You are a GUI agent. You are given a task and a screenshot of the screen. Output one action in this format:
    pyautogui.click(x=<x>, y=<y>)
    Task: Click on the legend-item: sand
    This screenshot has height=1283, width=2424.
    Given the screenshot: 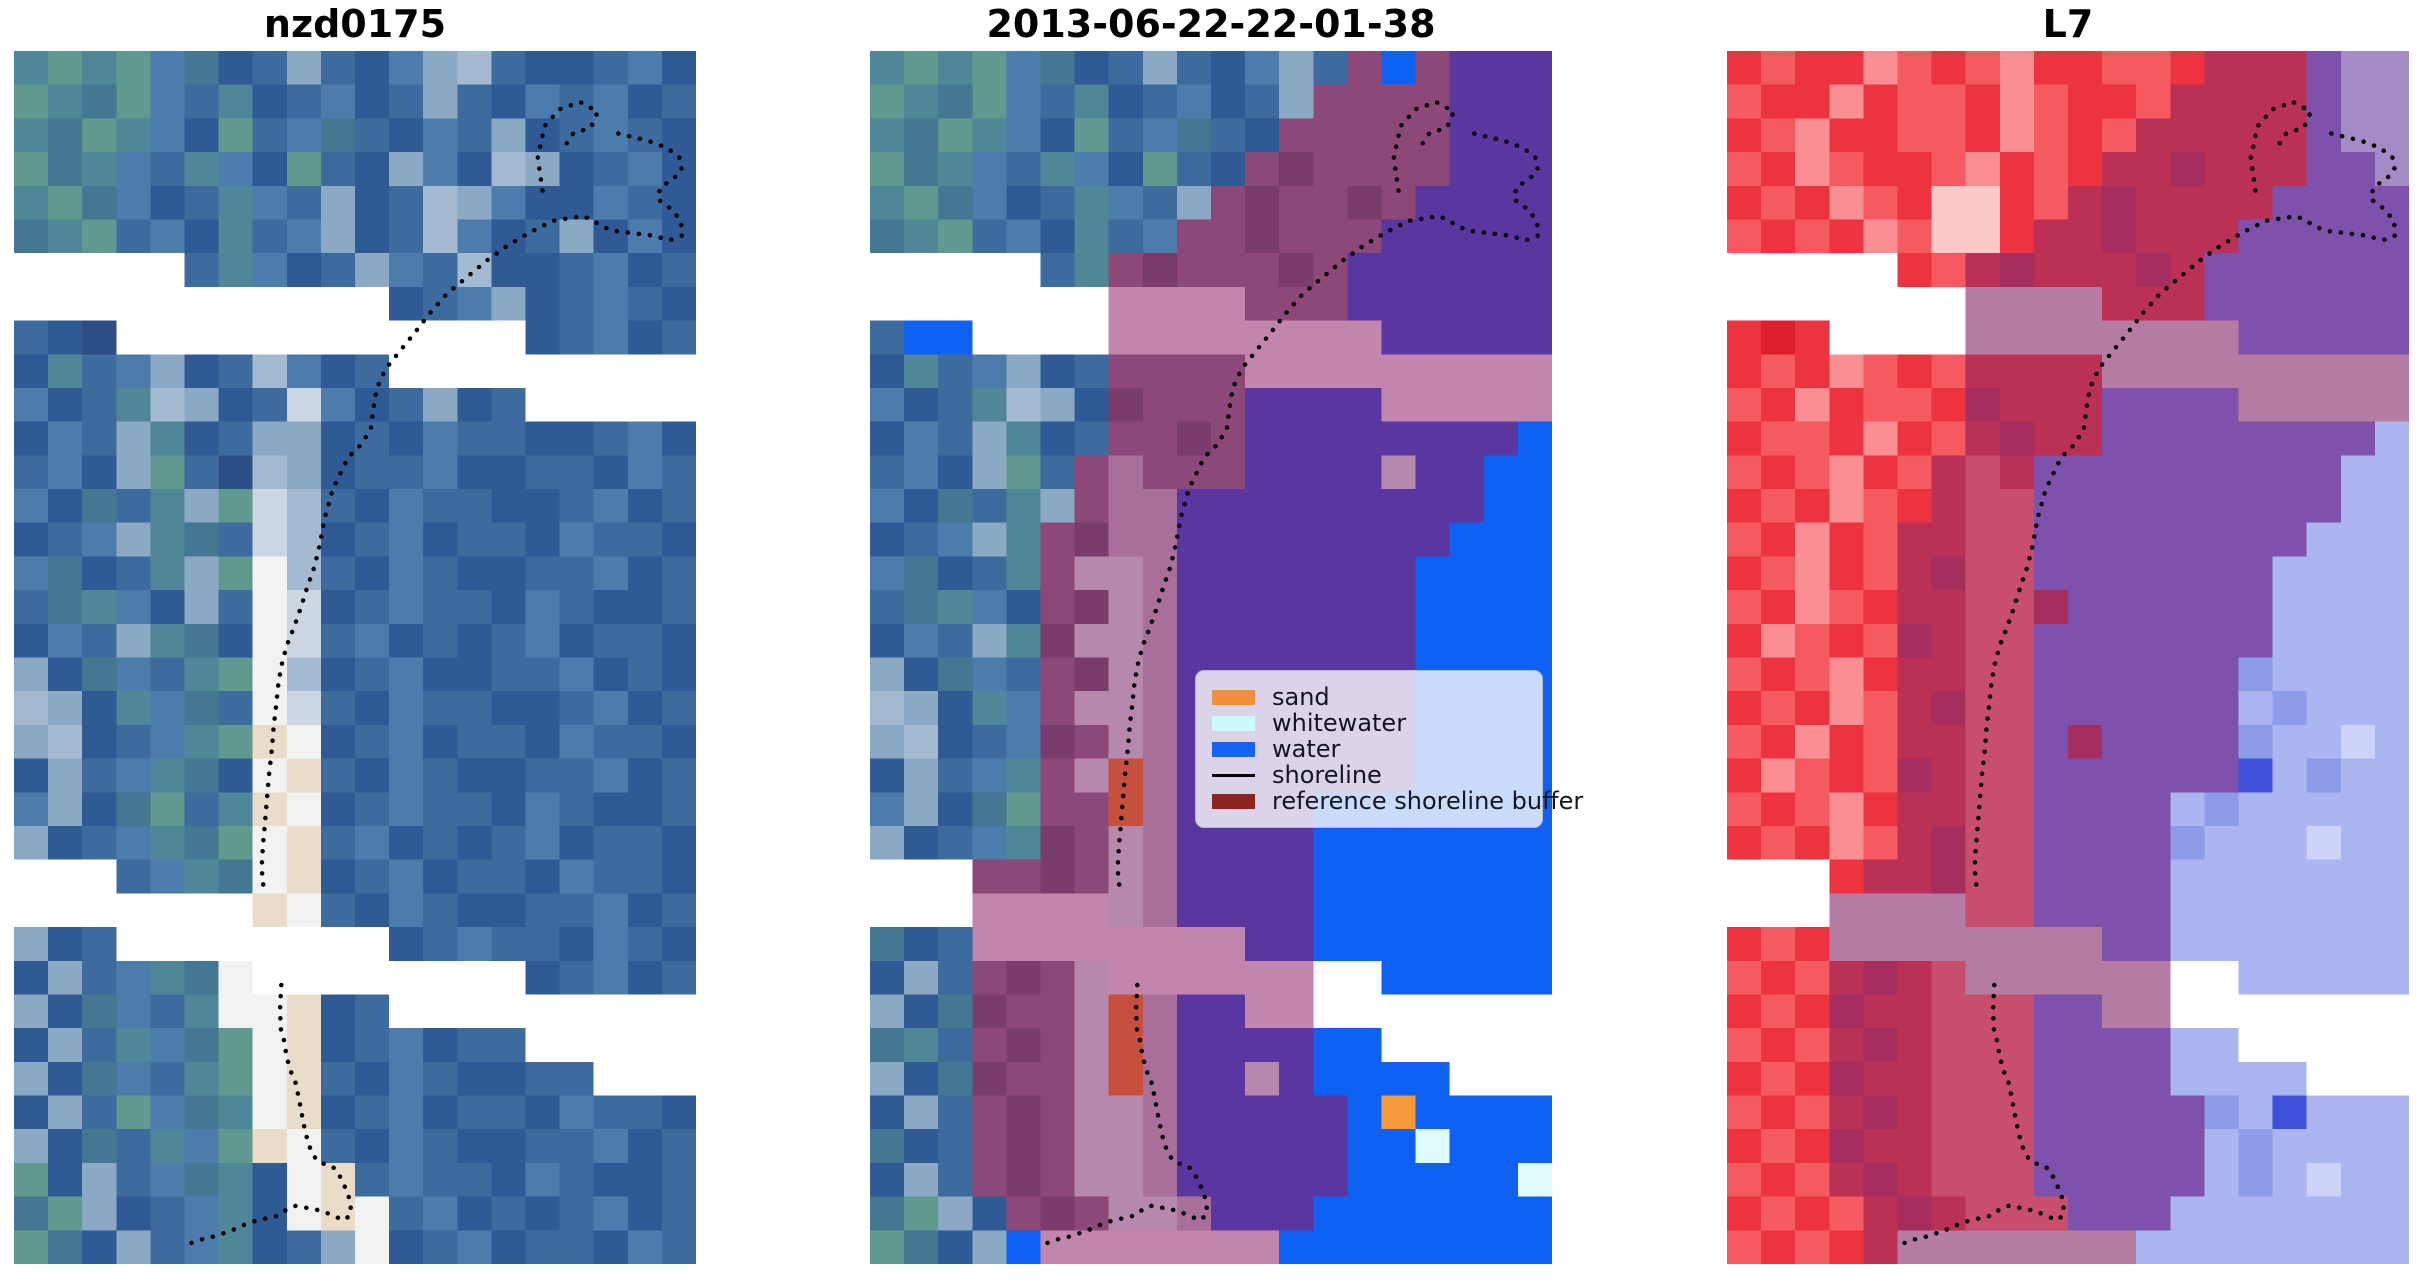 What is the action you would take?
    pyautogui.click(x=1369, y=697)
    